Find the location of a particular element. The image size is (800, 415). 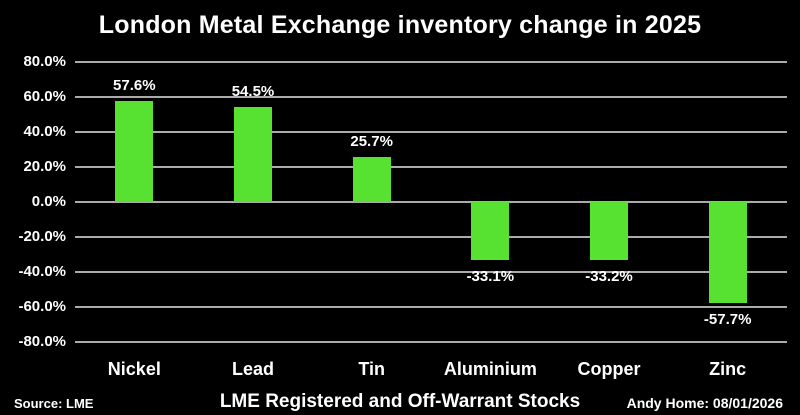

gridline--80.0% is located at coordinates (431, 342).